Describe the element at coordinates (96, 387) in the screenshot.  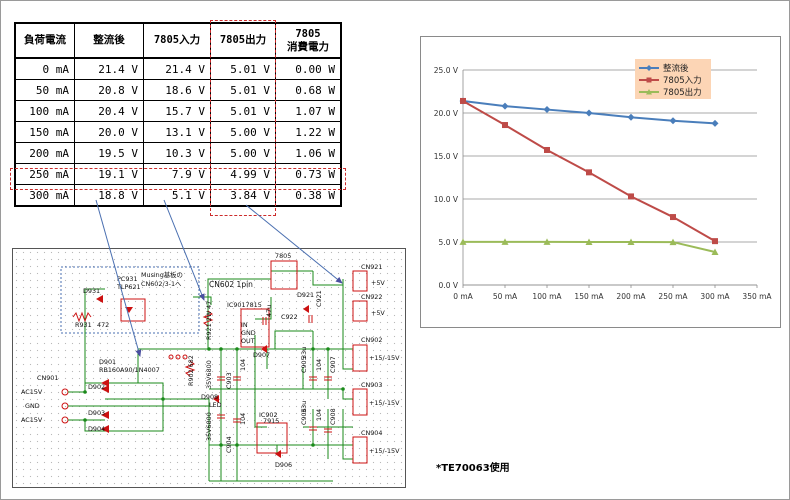
I see `label-d902: D902` at that location.